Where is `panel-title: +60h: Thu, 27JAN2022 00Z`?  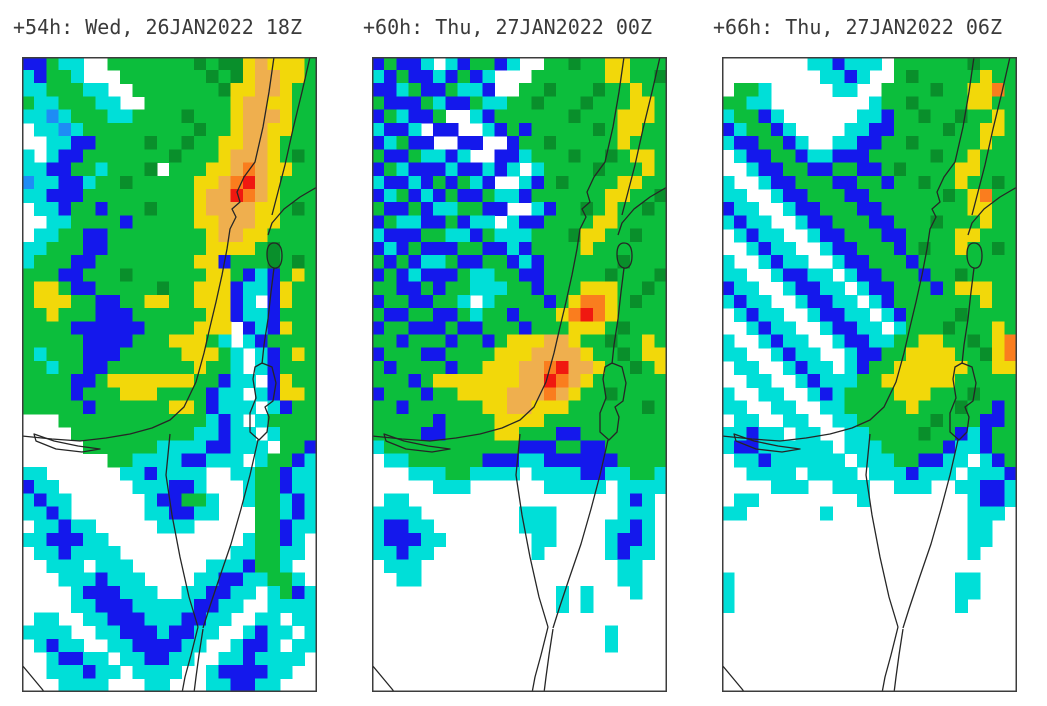 panel-title: +60h: Thu, 27JAN2022 00Z is located at coordinates (507, 27).